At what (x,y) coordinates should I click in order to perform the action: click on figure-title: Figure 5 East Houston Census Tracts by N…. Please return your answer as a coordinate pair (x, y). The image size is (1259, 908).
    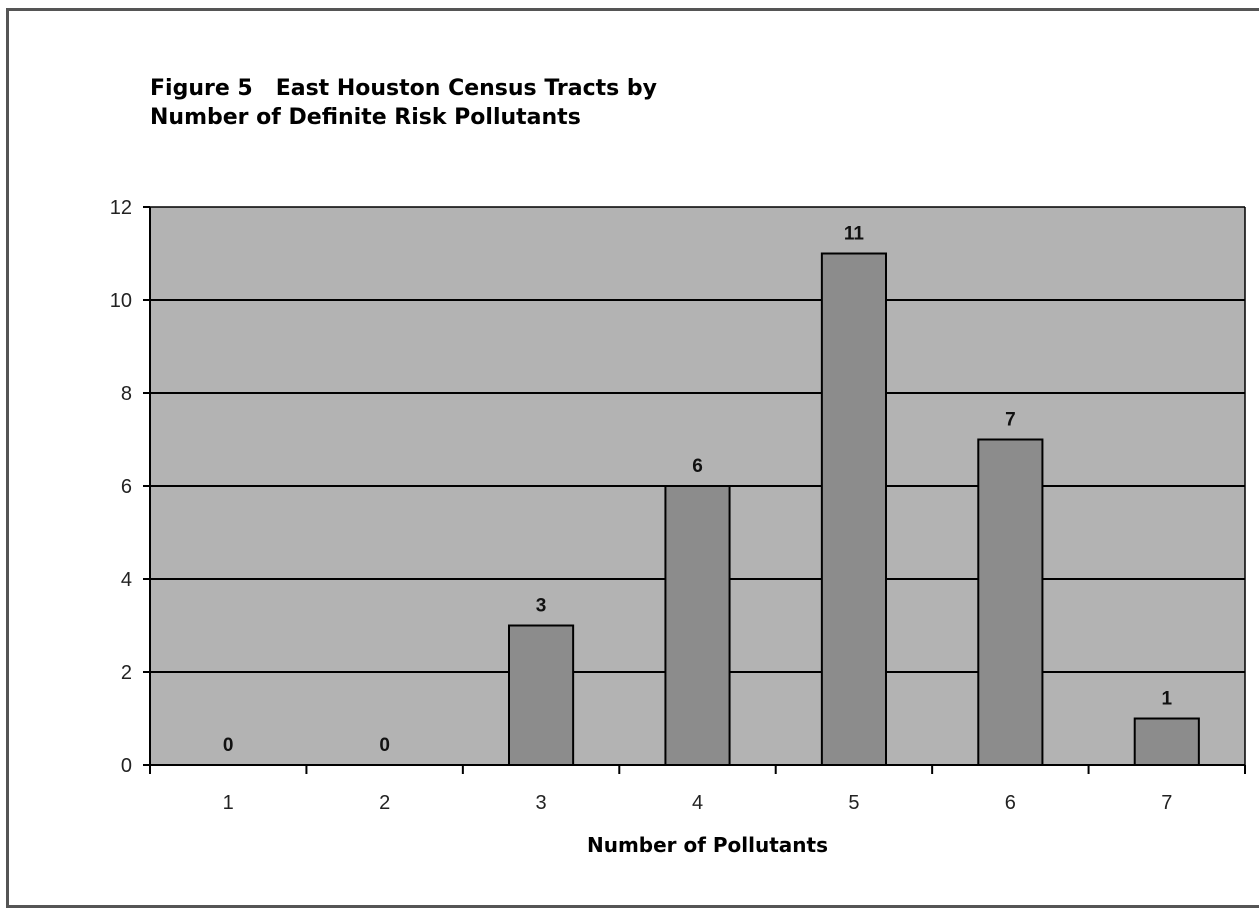
    Looking at the image, I should click on (403, 103).